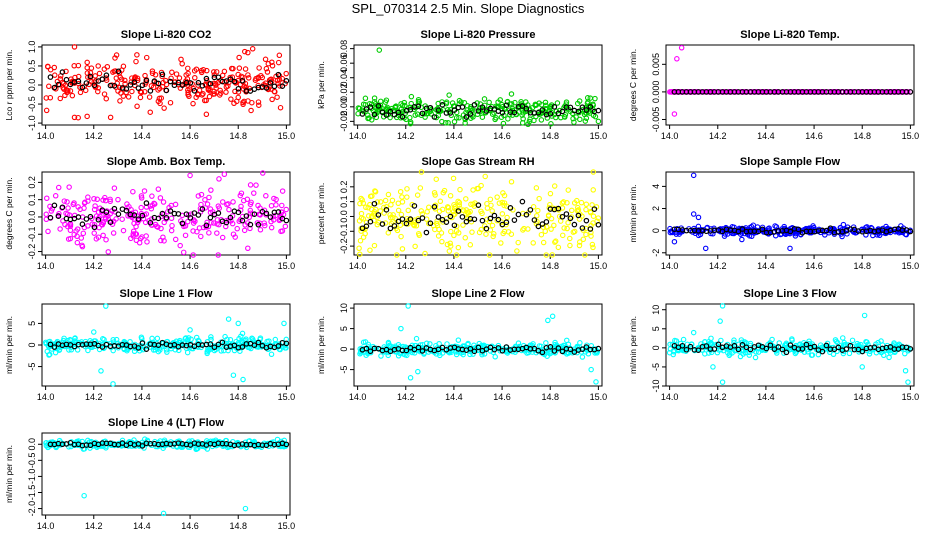 The width and height of the screenshot is (936, 540). Describe the element at coordinates (344, 187) in the screenshot. I see `y-tick-label: 0.2` at that location.